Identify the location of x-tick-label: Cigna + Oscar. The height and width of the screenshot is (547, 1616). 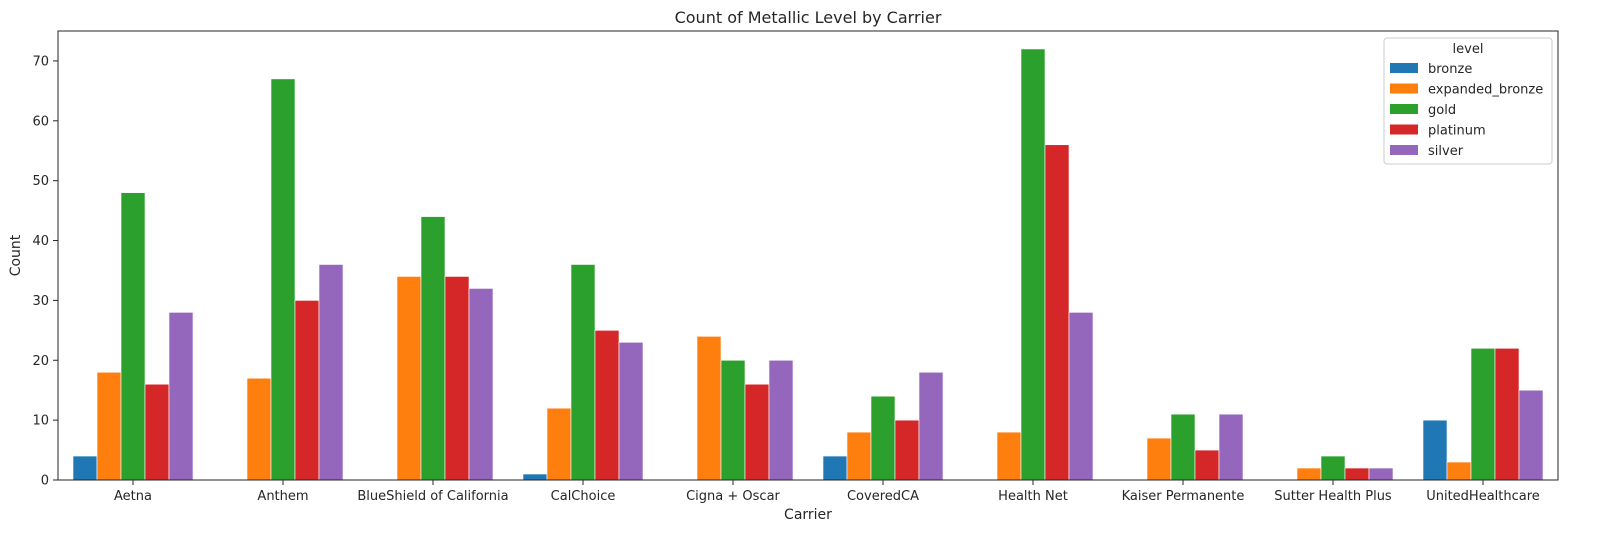
(733, 496).